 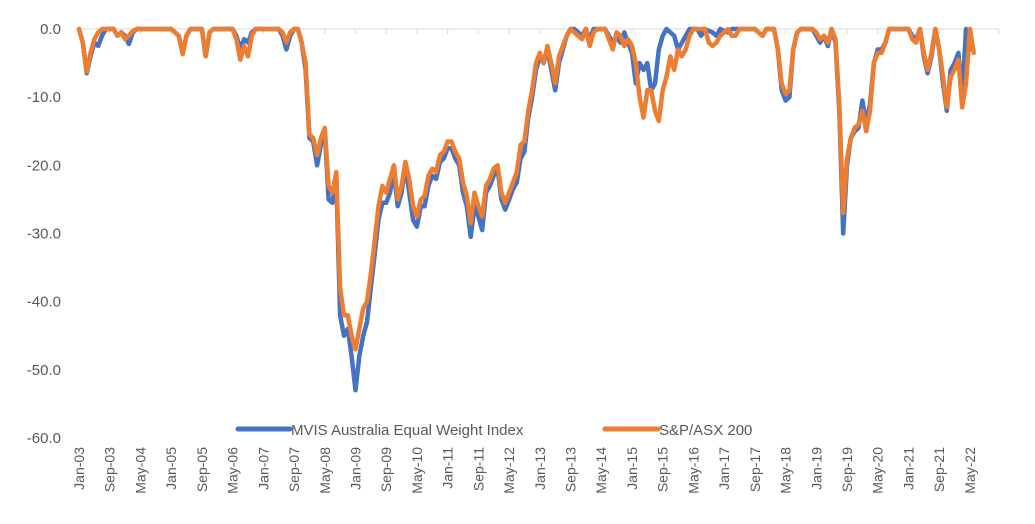 I want to click on x-tick-label: May-10, so click(x=417, y=470).